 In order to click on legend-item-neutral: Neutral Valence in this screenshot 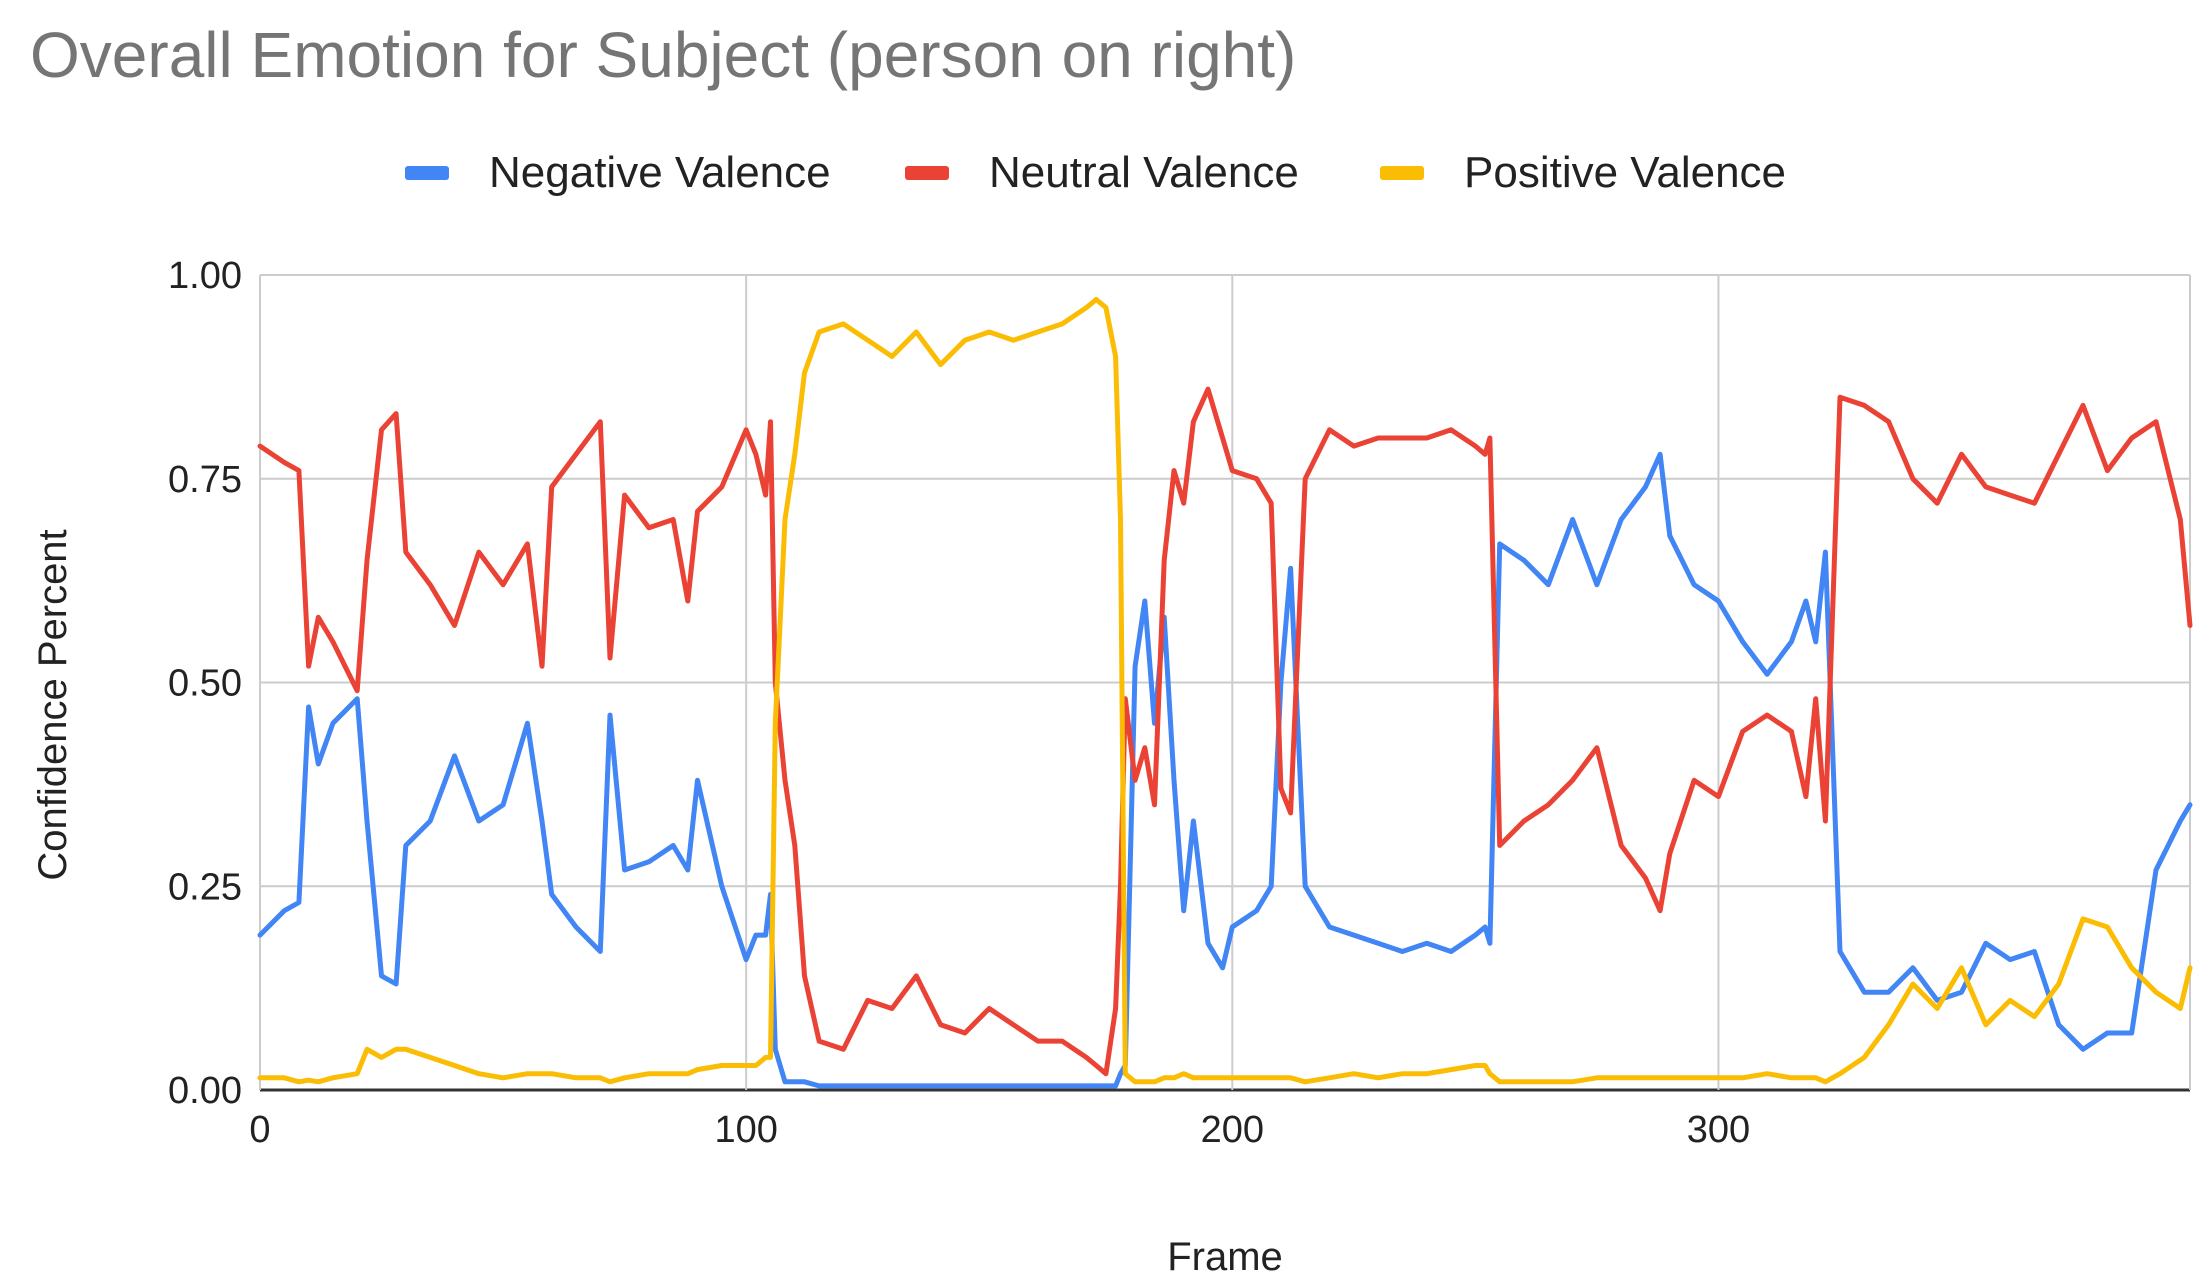, I will do `click(1102, 173)`.